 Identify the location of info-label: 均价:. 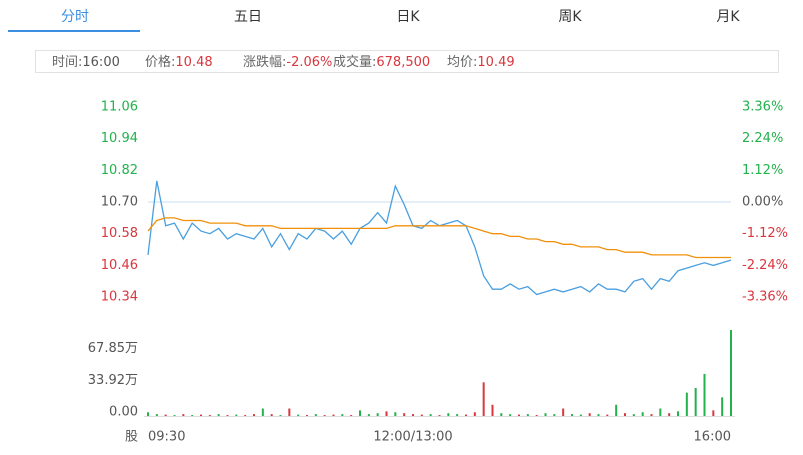
(462, 62).